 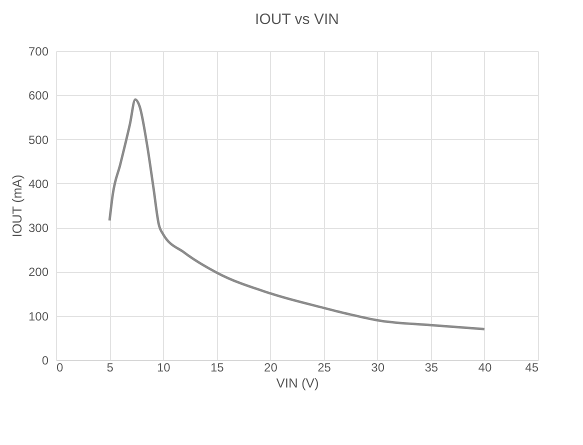 What do you see at coordinates (16, 206) in the screenshot?
I see `y-axis-title: IOUT (mA)` at bounding box center [16, 206].